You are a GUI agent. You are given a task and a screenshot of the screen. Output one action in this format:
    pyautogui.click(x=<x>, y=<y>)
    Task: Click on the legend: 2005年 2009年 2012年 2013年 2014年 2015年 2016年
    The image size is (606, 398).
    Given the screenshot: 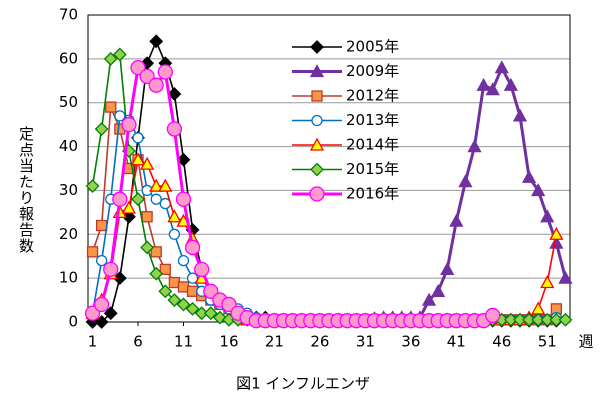 What is the action you would take?
    pyautogui.click(x=345, y=120)
    